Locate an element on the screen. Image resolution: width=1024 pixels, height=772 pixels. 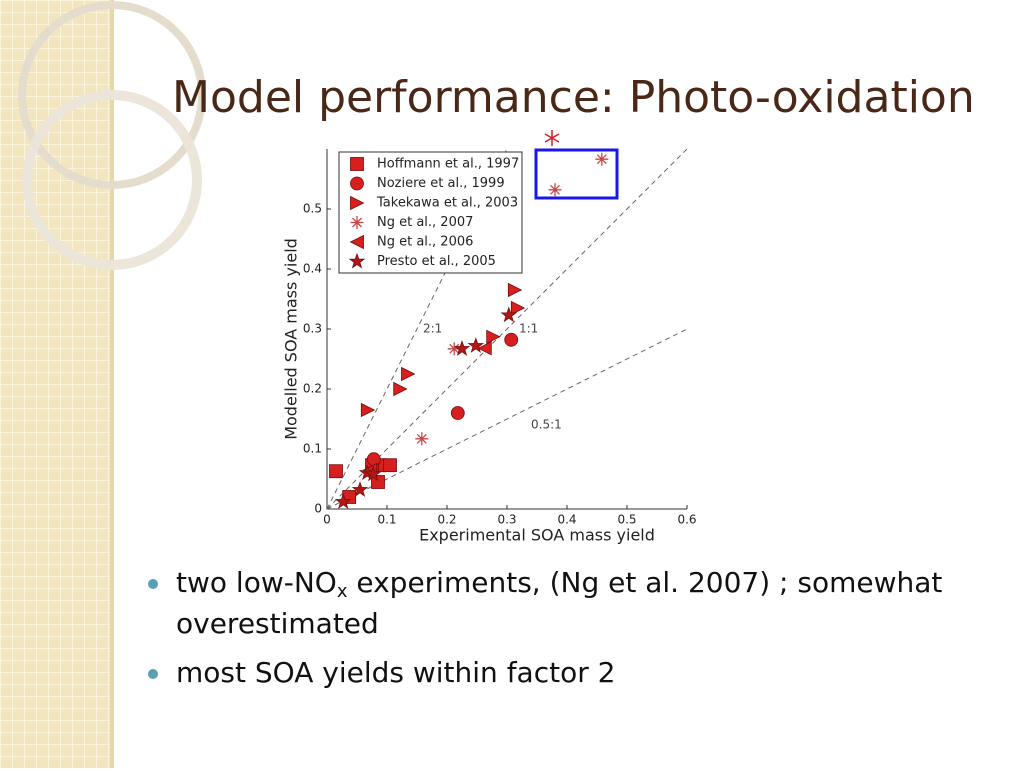
y-axis-label: Modelled SOA mass yield is located at coordinates (291, 339).